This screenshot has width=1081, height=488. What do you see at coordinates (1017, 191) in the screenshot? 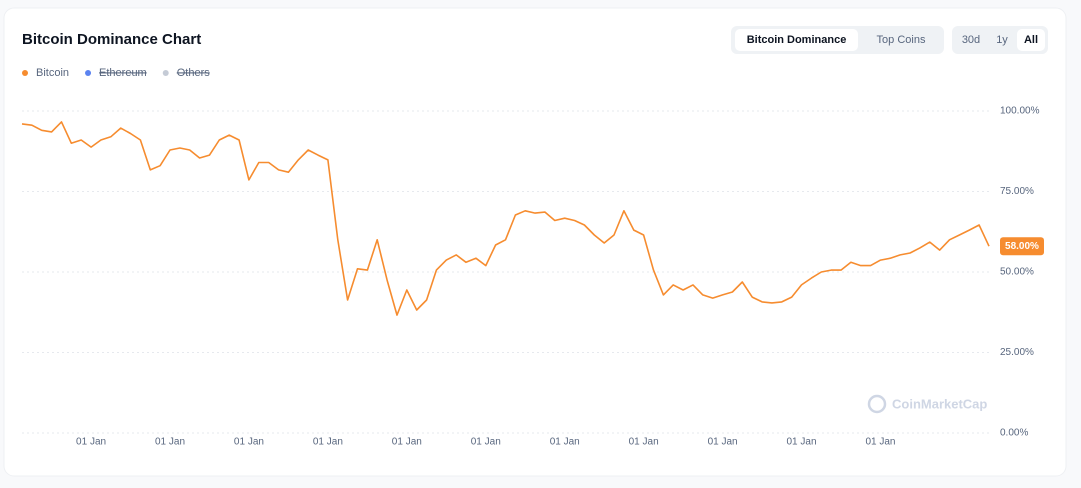
I see `y-tick-label: 75.00%` at bounding box center [1017, 191].